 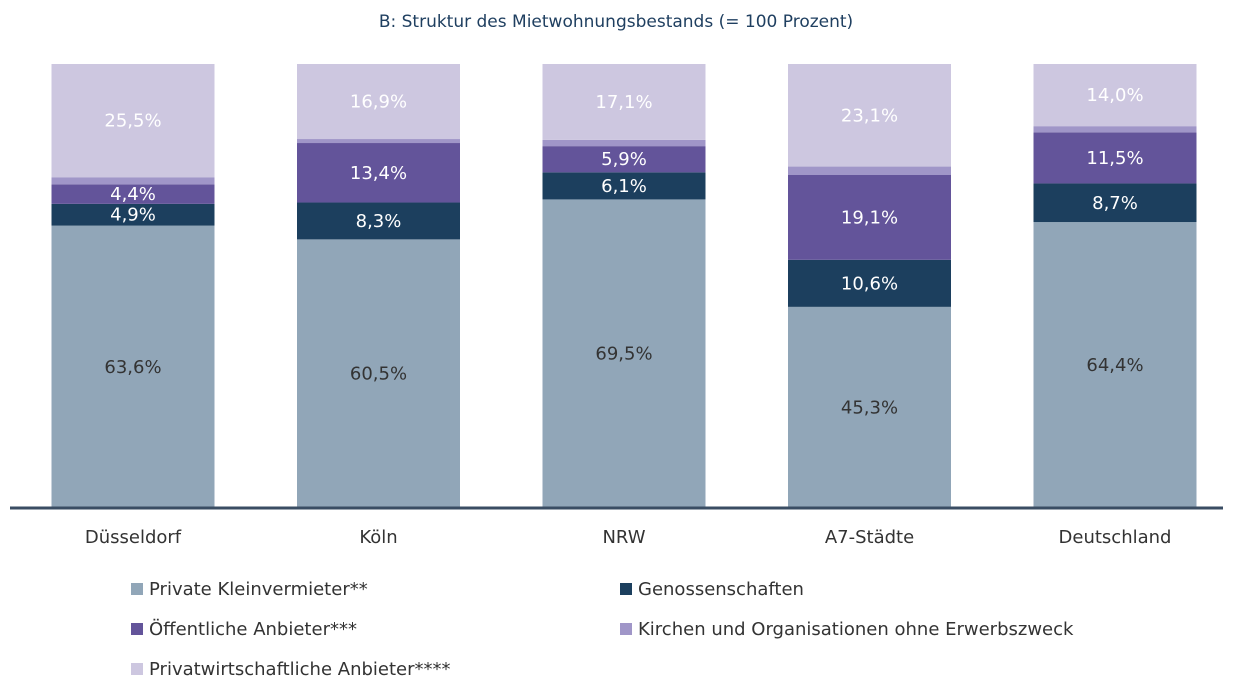 I want to click on x-tick-label: A7-Städte, so click(x=869, y=537).